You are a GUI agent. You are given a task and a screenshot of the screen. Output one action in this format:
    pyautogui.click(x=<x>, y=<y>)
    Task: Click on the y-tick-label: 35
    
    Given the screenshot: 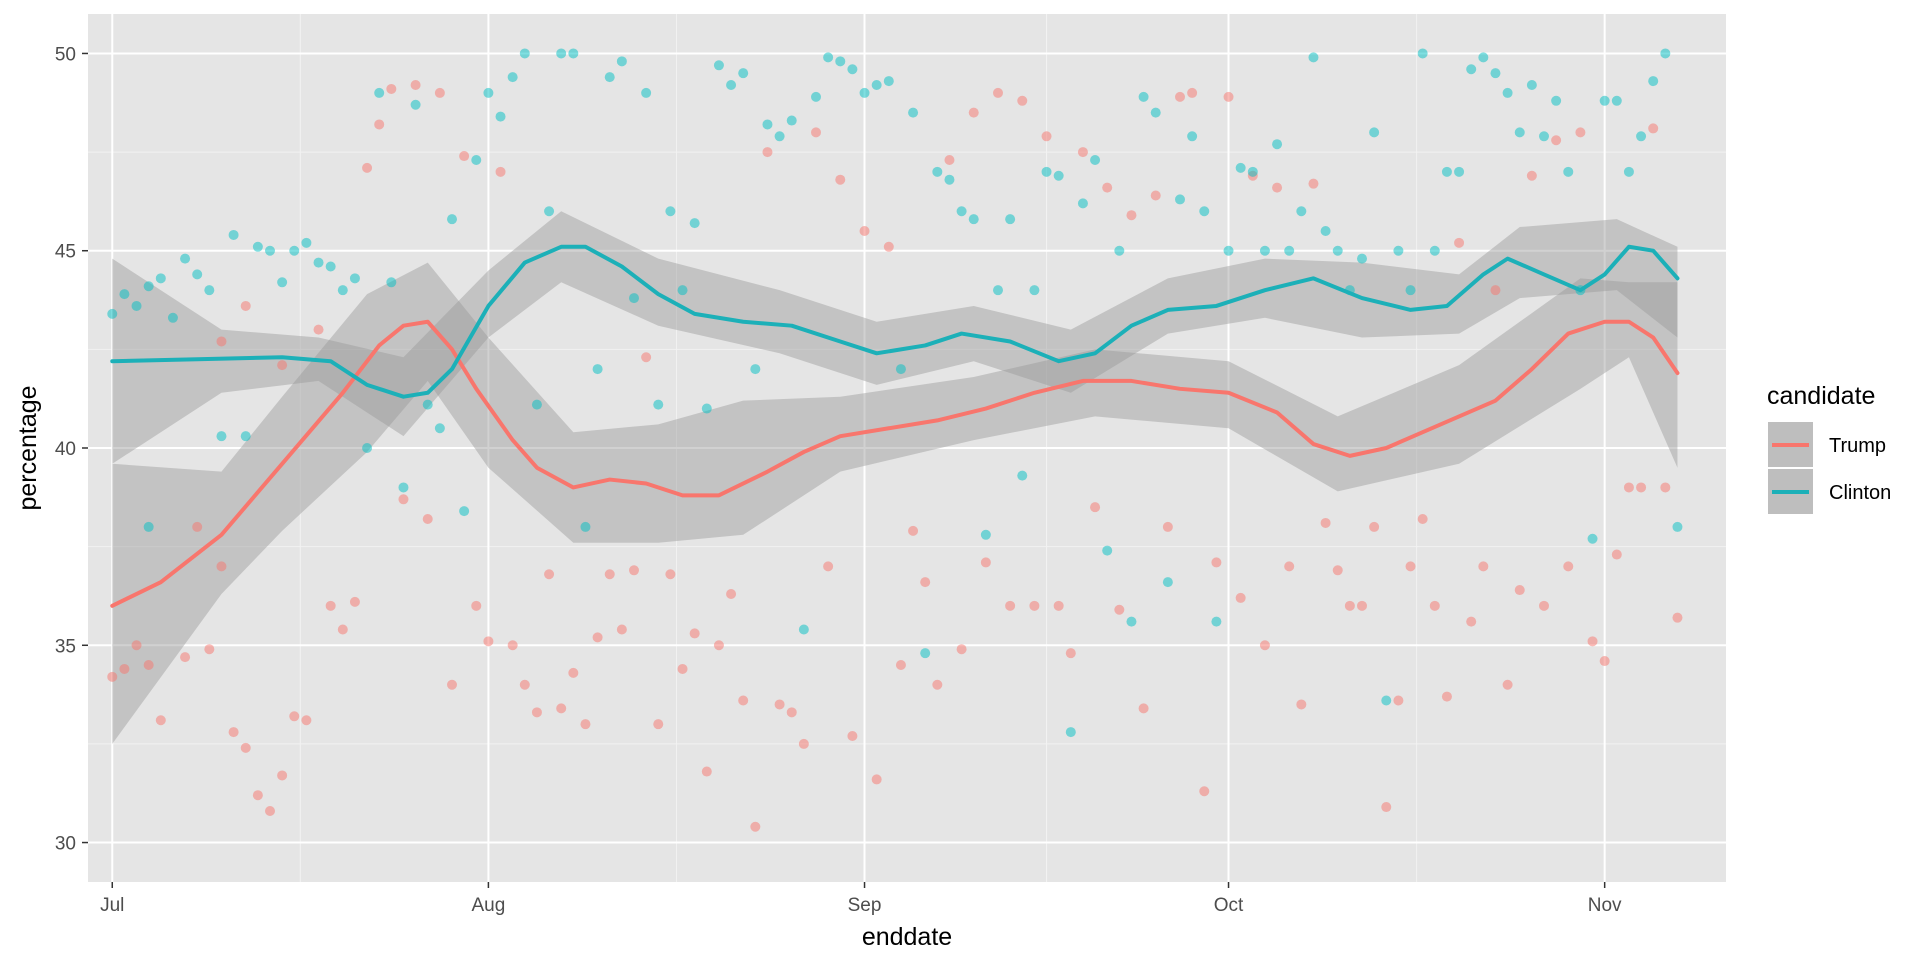 What is the action you would take?
    pyautogui.click(x=65, y=646)
    